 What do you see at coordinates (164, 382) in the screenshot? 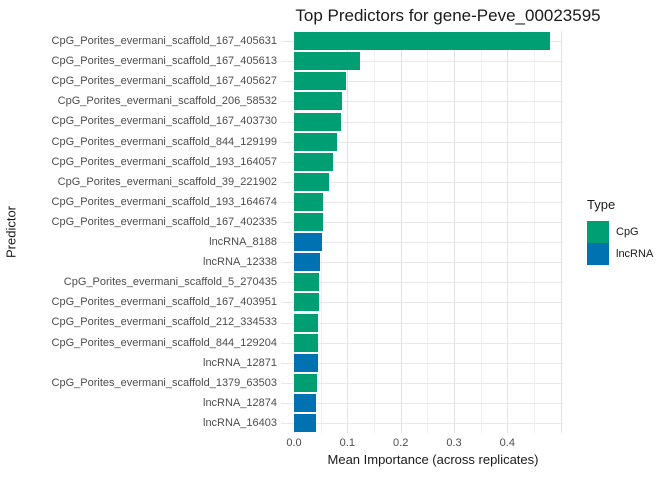
I see `y-tick-label: CpG_Porites_evermani_scaffold_1379_63503` at bounding box center [164, 382].